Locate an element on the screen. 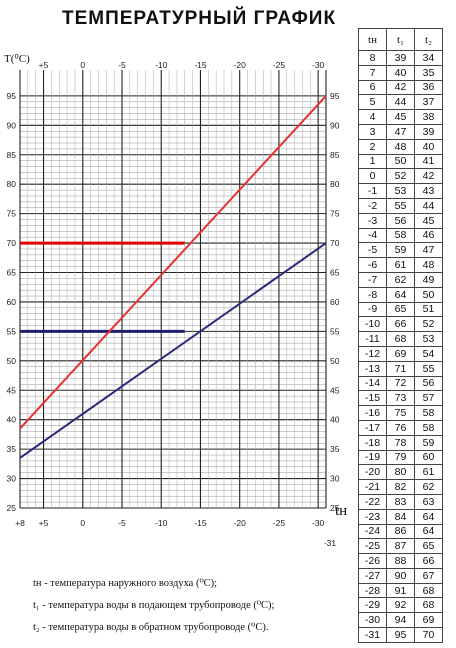  y-tick-label-right: 75 is located at coordinates (335, 214).